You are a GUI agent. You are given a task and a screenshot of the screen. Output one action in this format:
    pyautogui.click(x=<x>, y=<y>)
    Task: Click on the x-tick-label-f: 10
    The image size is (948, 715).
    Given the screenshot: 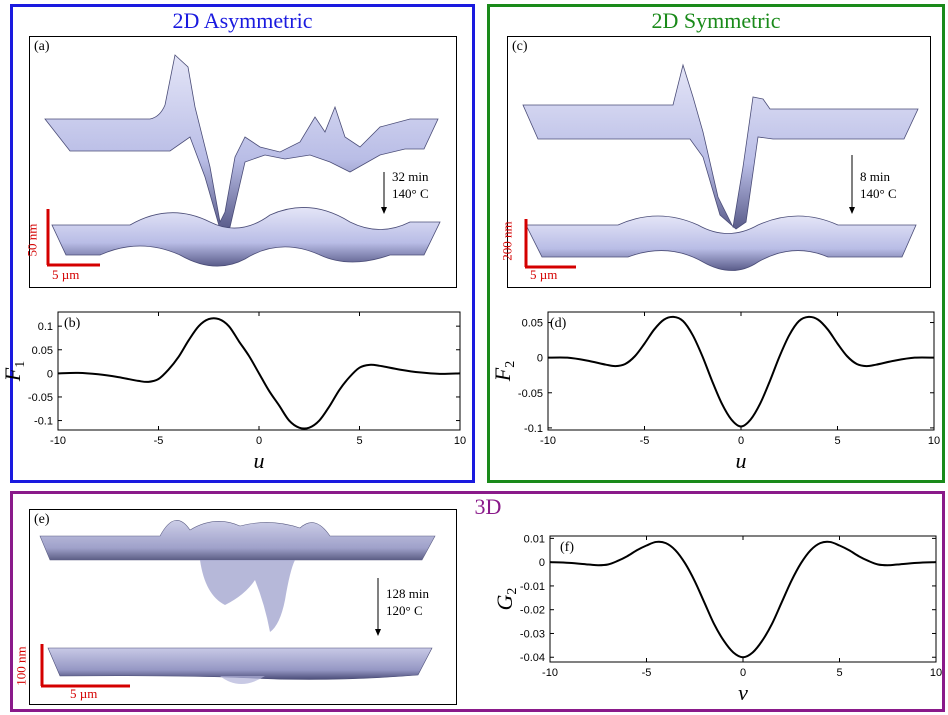 What is the action you would take?
    pyautogui.click(x=936, y=673)
    